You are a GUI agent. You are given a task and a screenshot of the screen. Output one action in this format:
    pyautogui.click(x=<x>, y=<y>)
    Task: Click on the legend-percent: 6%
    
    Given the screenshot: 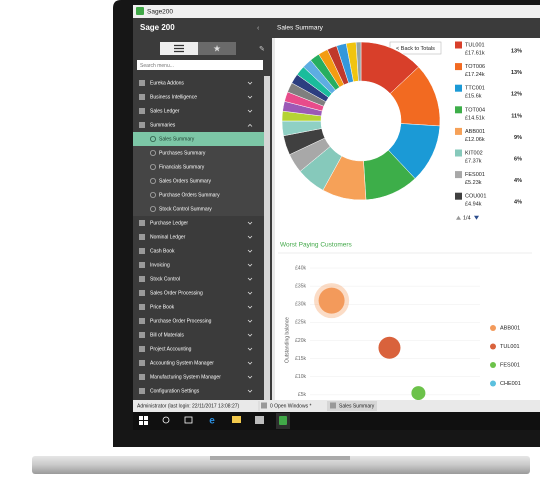 What is the action you would take?
    pyautogui.click(x=518, y=159)
    